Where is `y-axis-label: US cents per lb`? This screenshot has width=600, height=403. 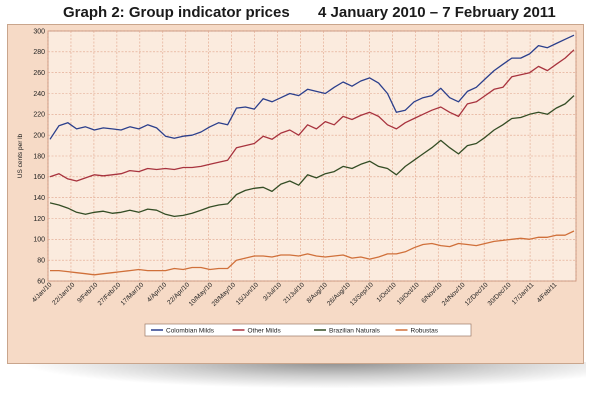
y-axis-label: US cents per lb is located at coordinates (20, 155).